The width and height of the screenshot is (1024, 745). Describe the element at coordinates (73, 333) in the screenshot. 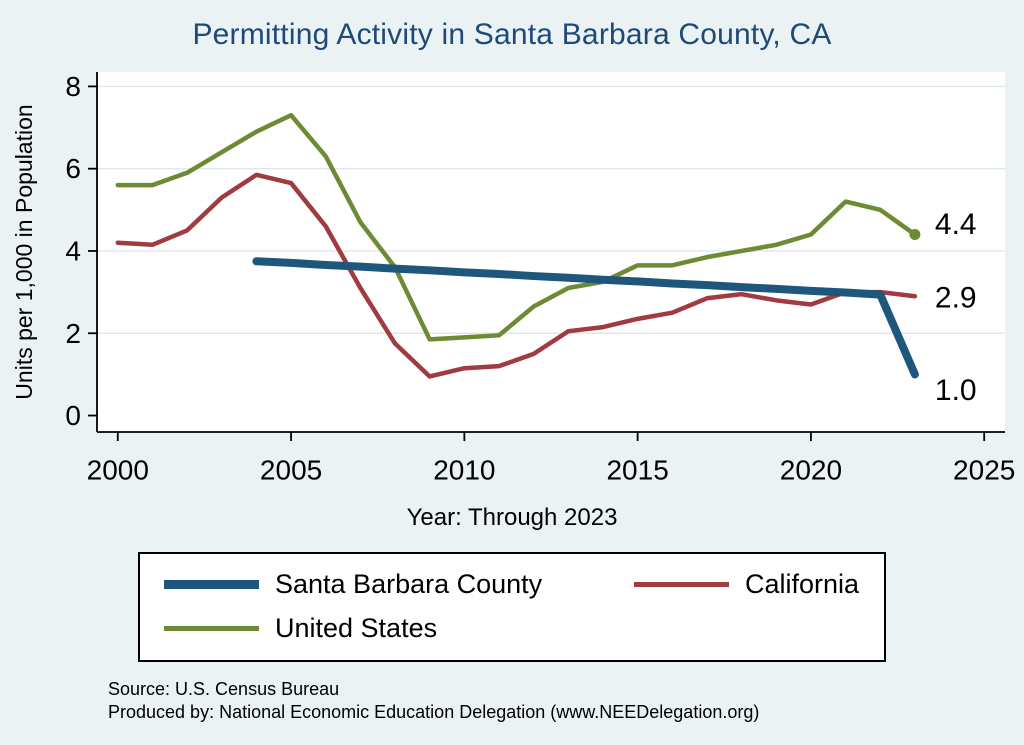

I see `y-tick-label-2: 2` at that location.